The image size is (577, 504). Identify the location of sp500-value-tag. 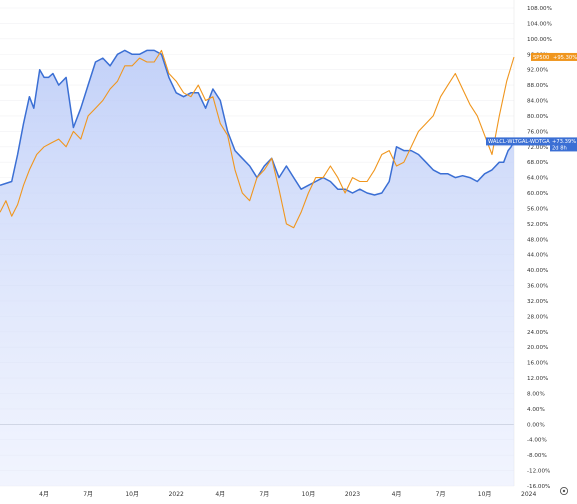
(564, 56).